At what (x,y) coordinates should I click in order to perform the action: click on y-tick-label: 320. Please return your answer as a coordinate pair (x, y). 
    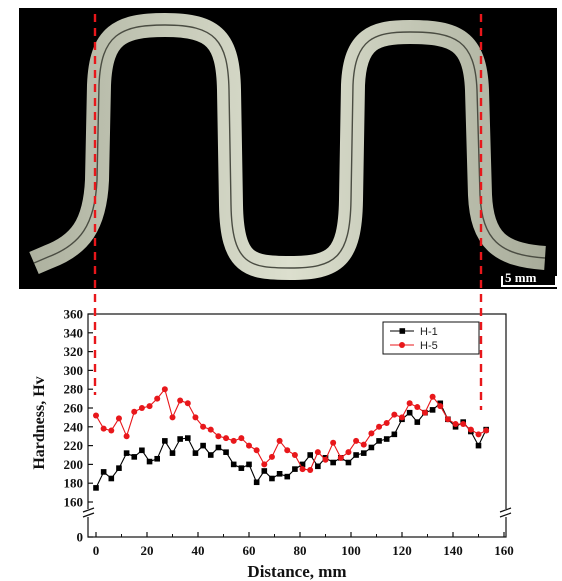
    Looking at the image, I should click on (74, 351).